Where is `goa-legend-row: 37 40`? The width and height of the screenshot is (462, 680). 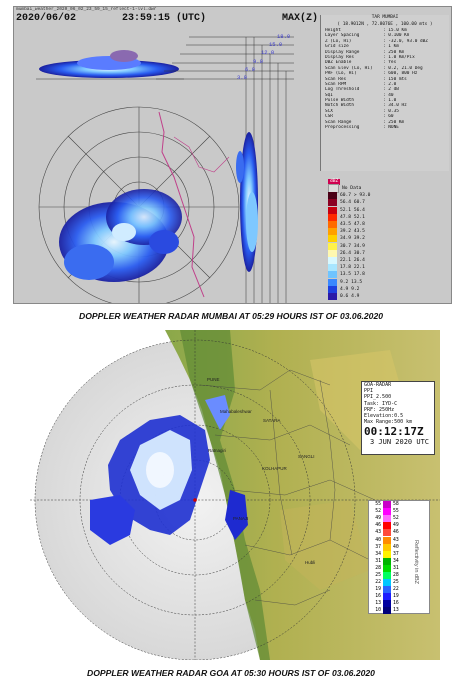
goa-legend-row: 37 40 is located at coordinates (399, 547).